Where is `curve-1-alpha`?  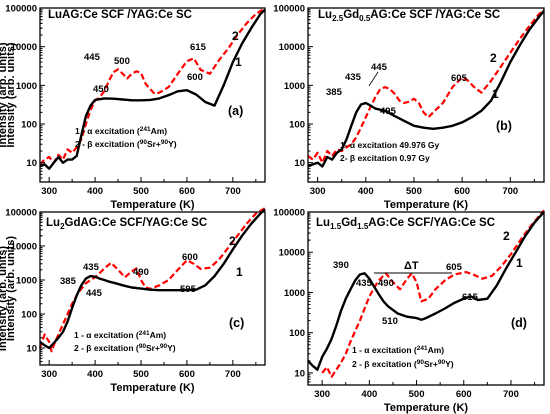 curve-1-alpha is located at coordinates (152, 279).